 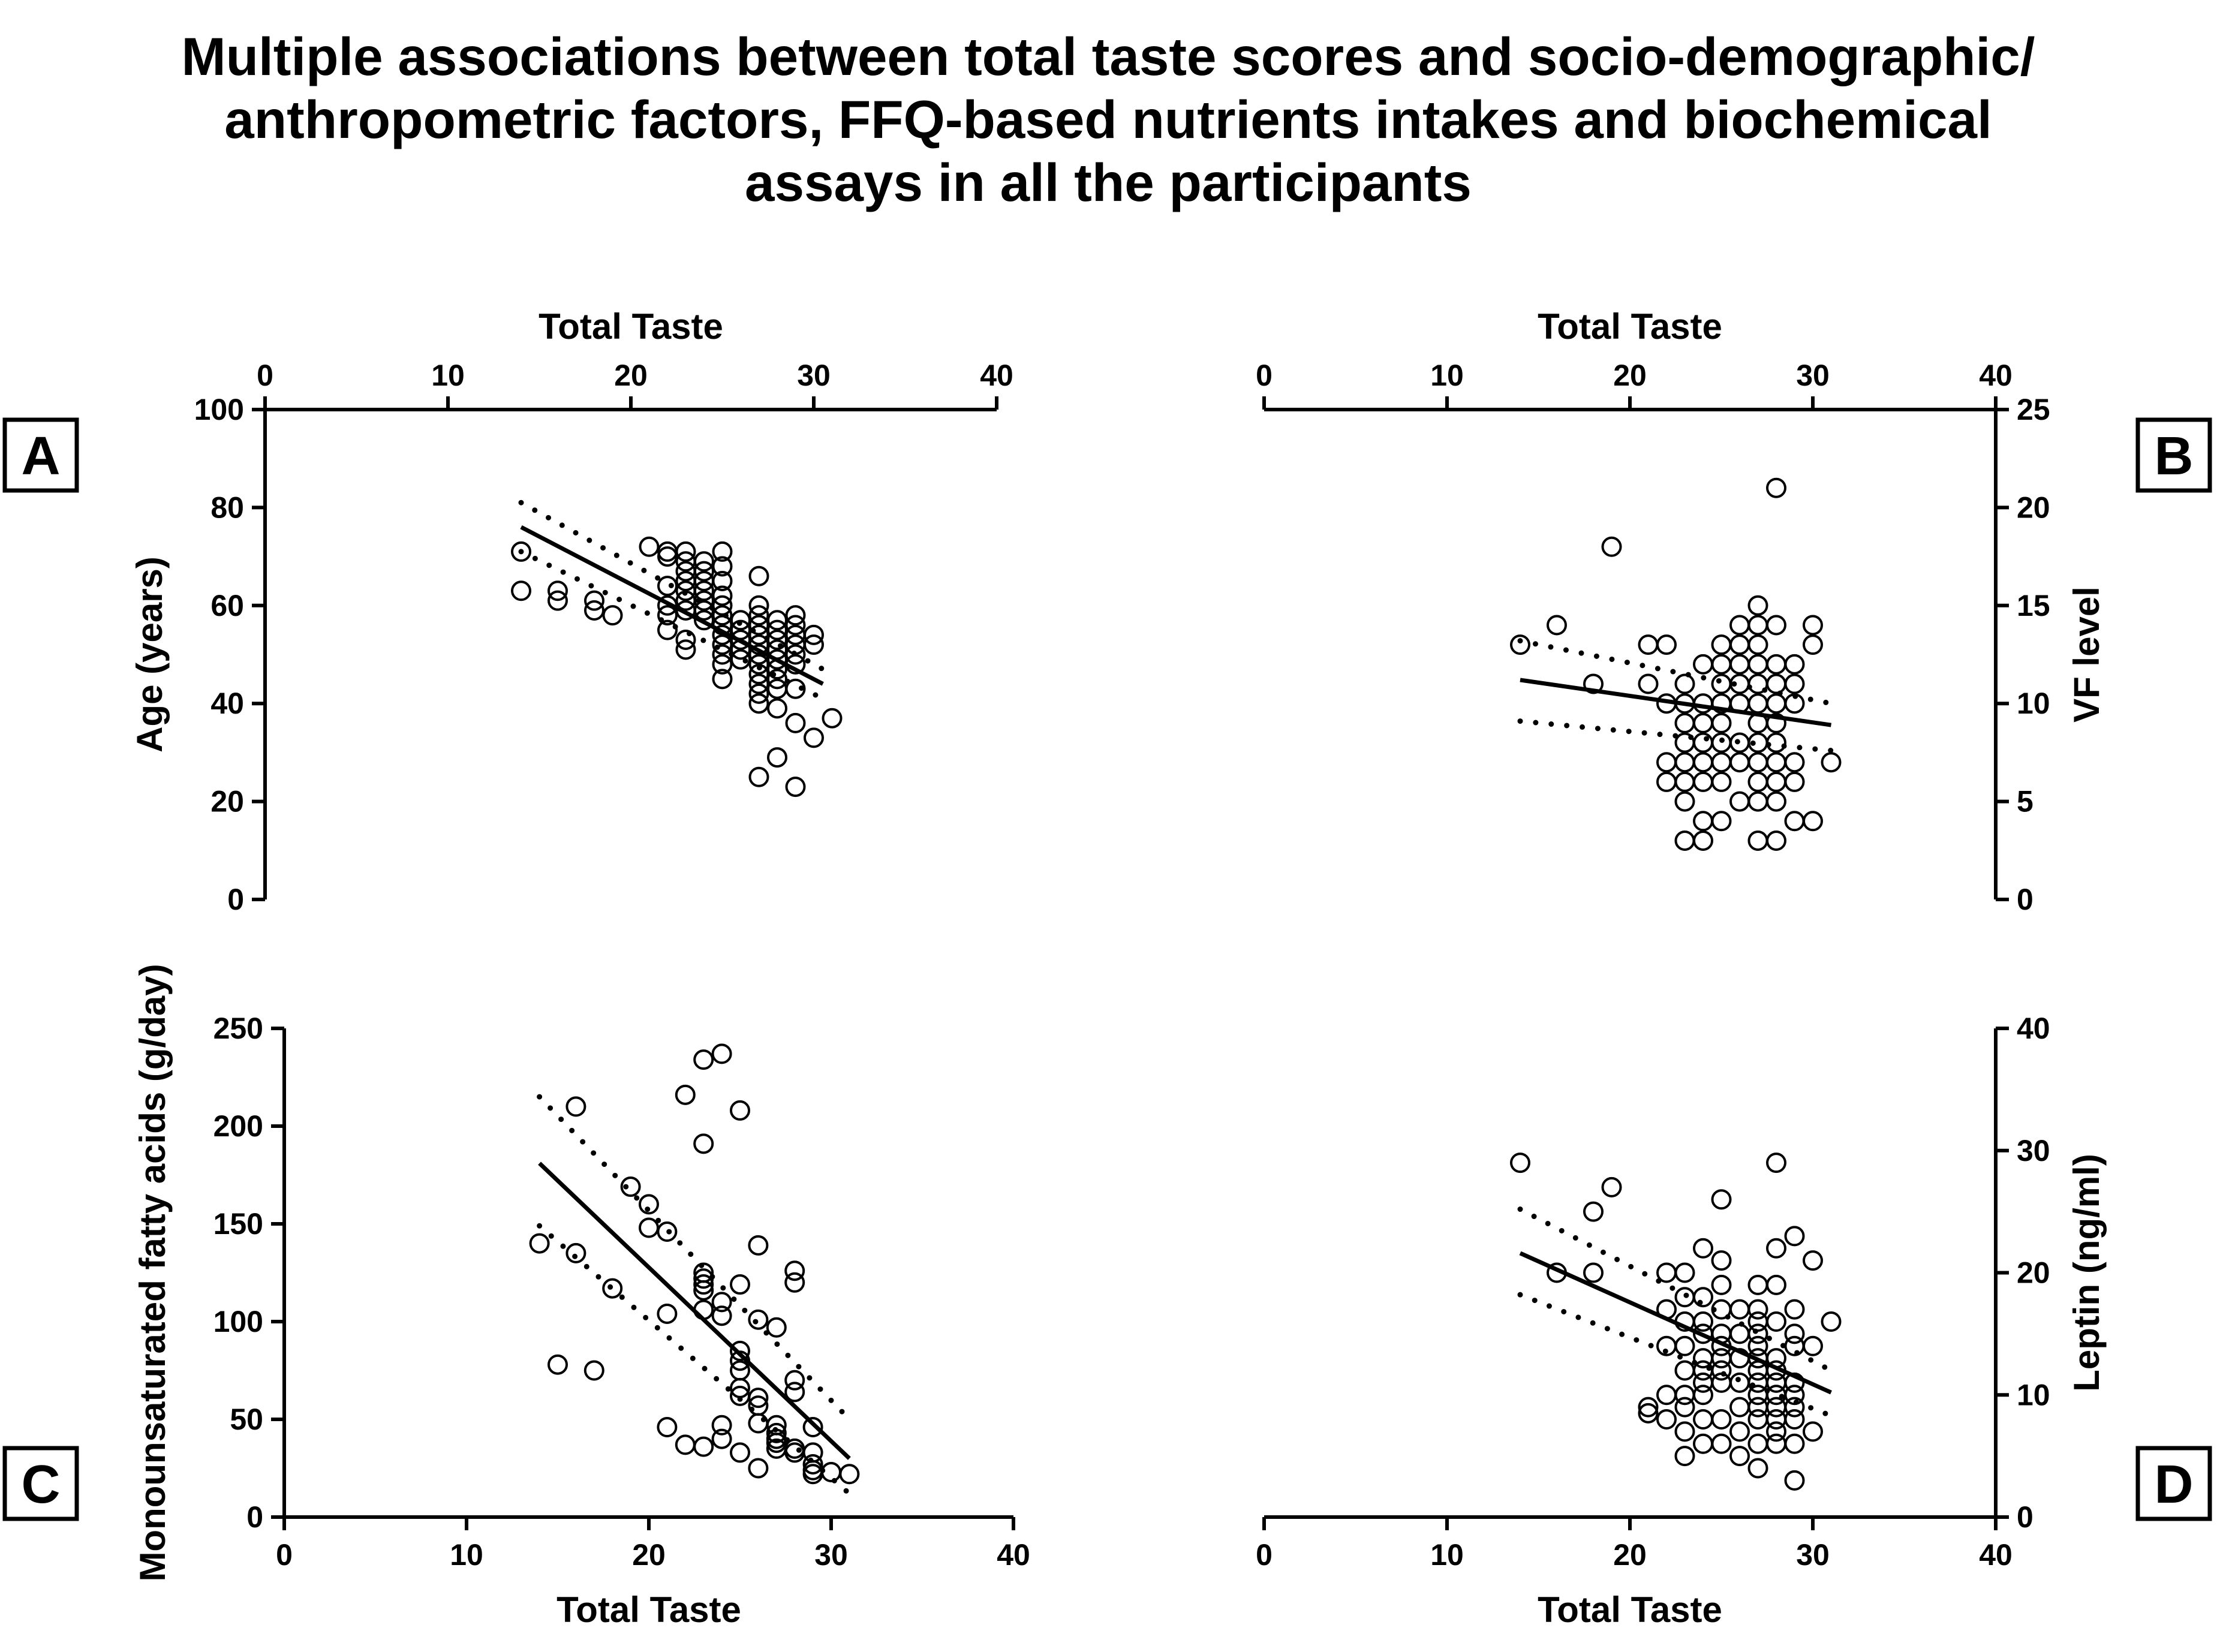 I want to click on panel-label: D, so click(x=2174, y=1485).